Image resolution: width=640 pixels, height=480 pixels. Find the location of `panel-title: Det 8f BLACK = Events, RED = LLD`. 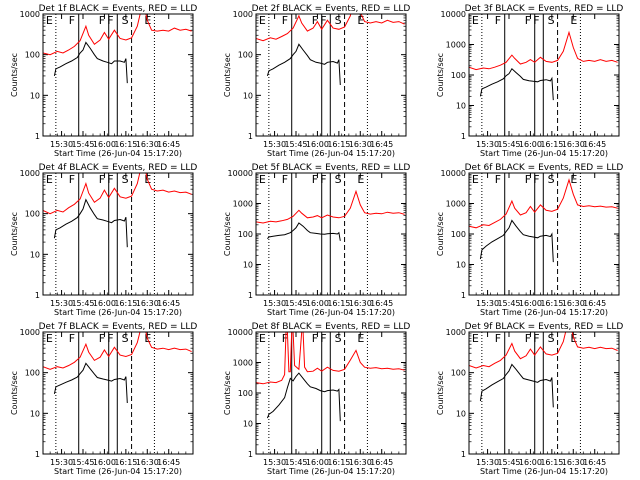

panel-title: Det 8f BLACK = Events, RED = LLD is located at coordinates (331, 327).